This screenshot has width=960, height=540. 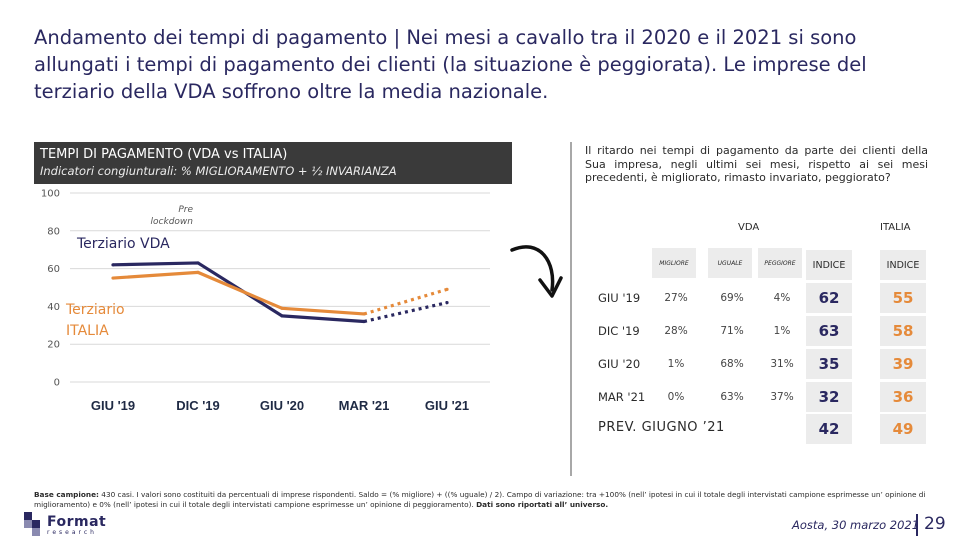 I want to click on col-header-migliore: MIGLIORE, so click(x=674, y=263).